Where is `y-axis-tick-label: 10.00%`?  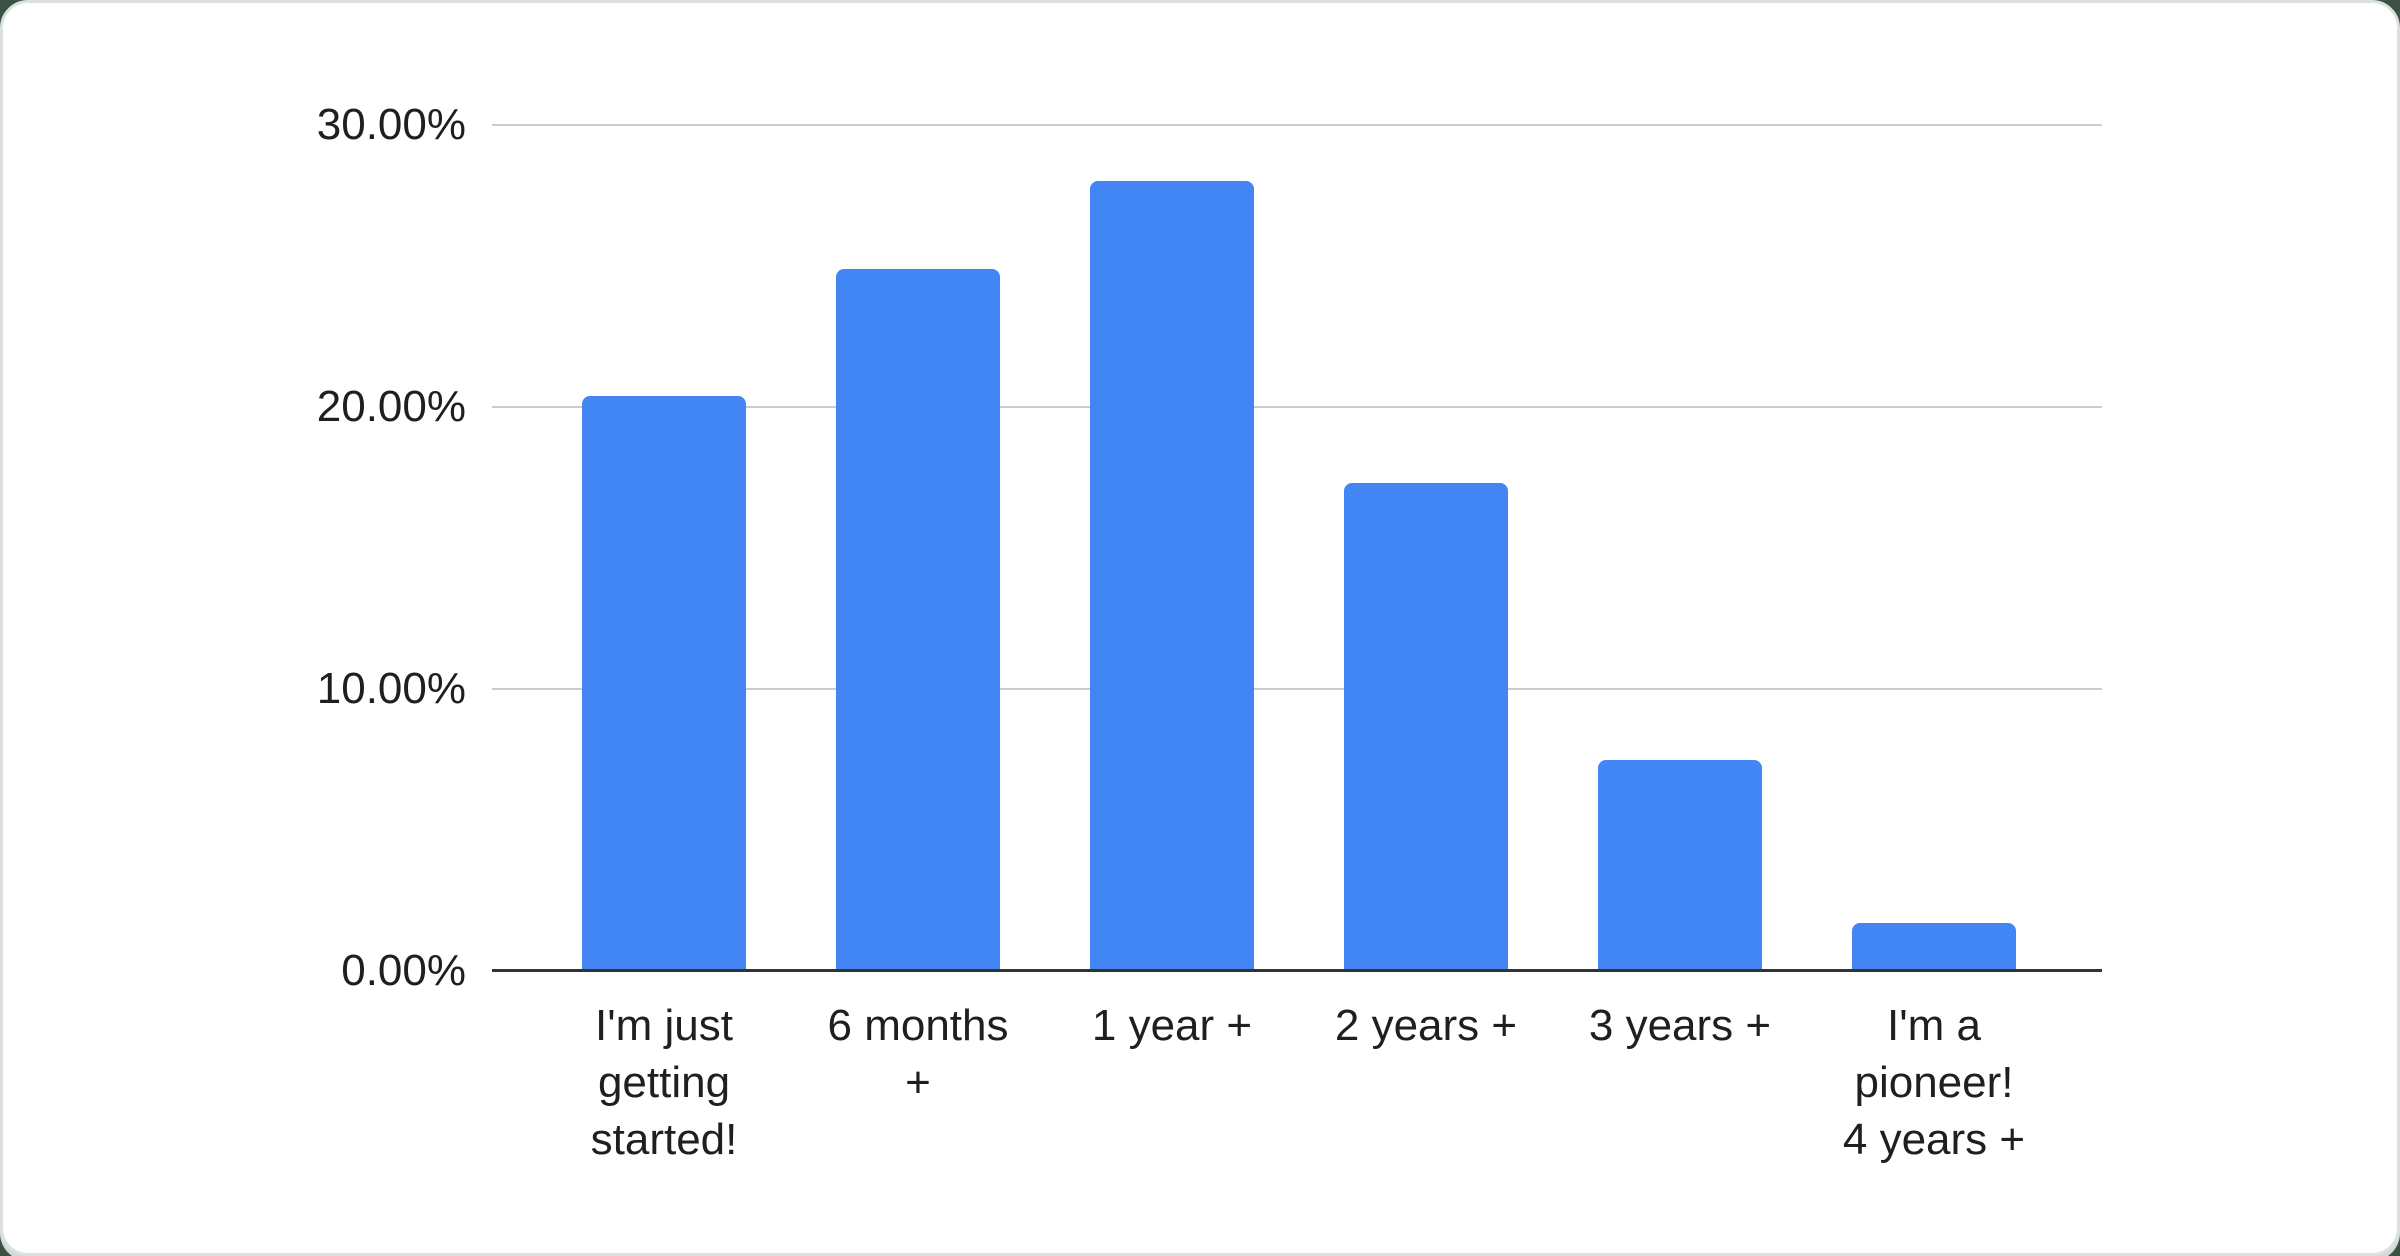 y-axis-tick-label: 10.00% is located at coordinates (391, 688).